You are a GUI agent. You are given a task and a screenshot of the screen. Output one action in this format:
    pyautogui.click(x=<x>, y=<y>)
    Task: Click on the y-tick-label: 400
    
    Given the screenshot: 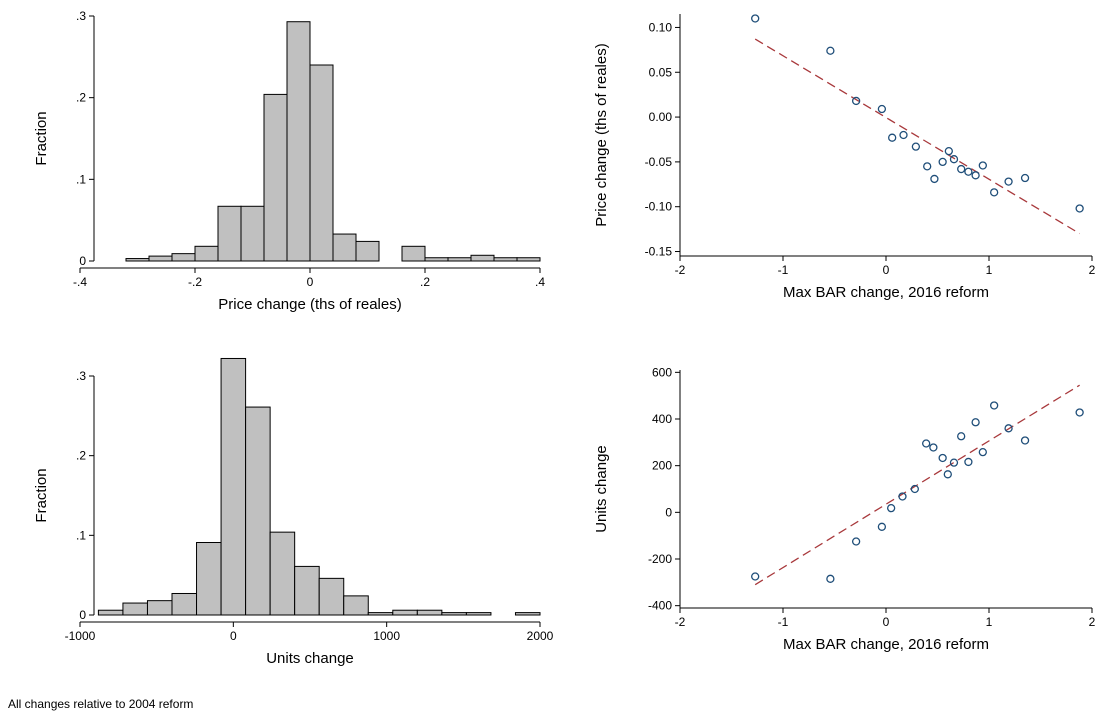 What is the action you would take?
    pyautogui.click(x=662, y=419)
    